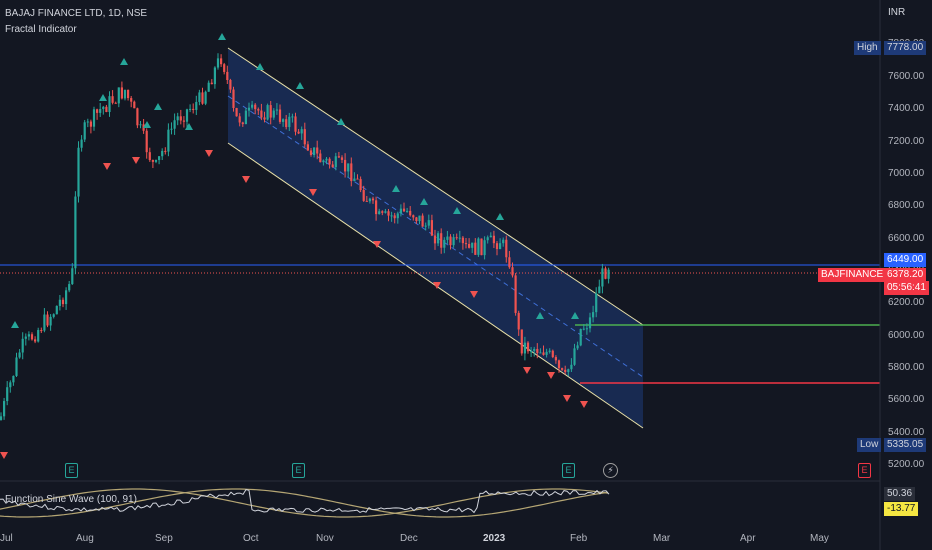 The width and height of the screenshot is (932, 550). What do you see at coordinates (409, 538) in the screenshot?
I see `time-axis-tick: Dec` at bounding box center [409, 538].